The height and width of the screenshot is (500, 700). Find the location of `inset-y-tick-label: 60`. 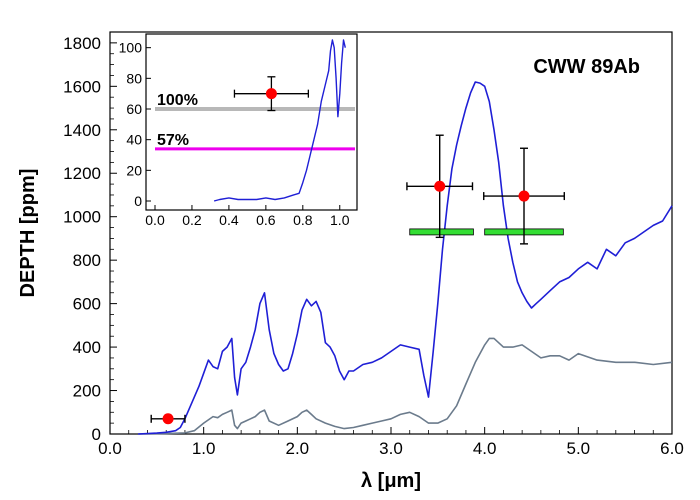

inset-y-tick-label: 60 is located at coordinates (134, 109).